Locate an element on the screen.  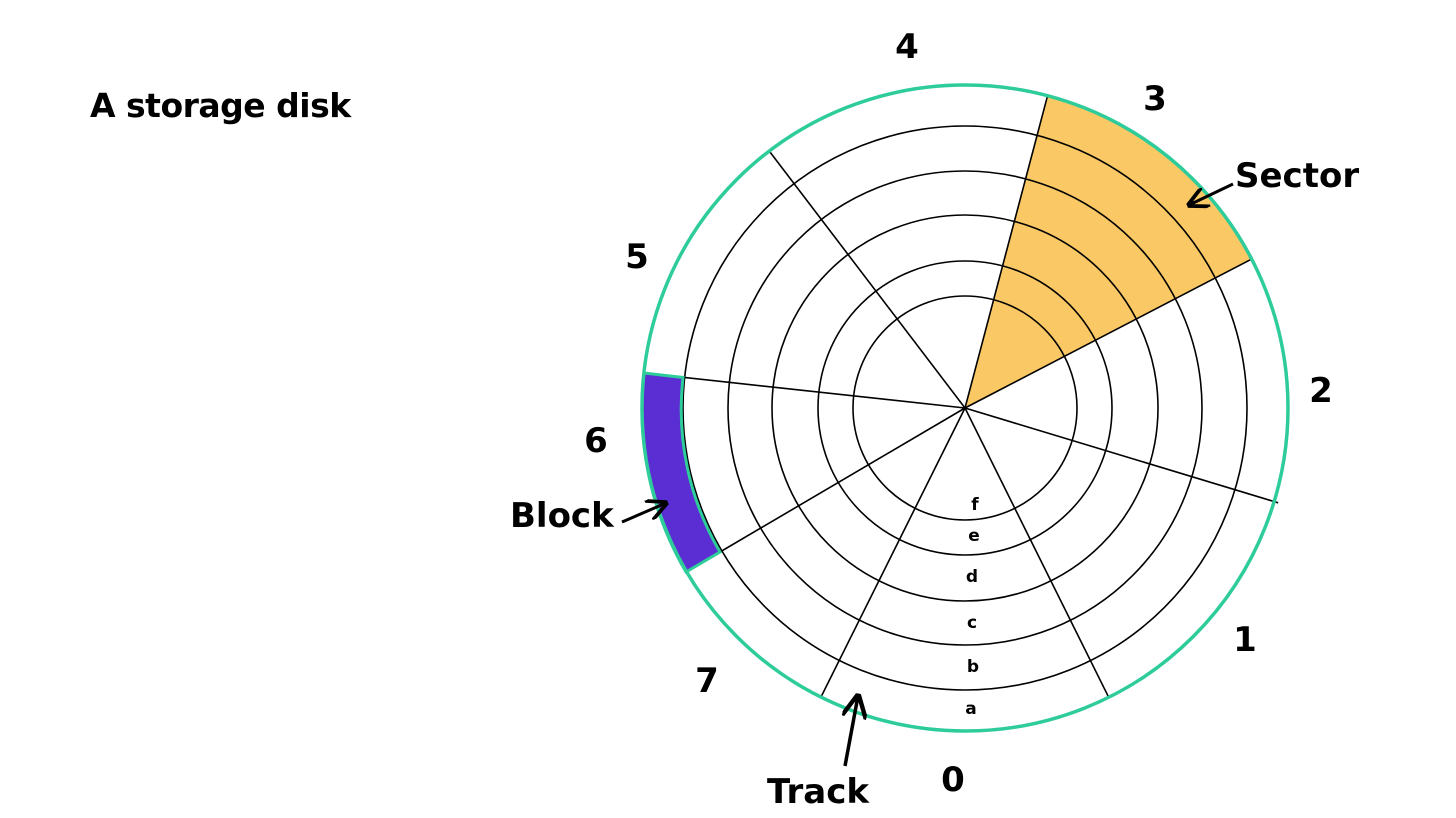
sector-number-6: 6 is located at coordinates (596, 441).